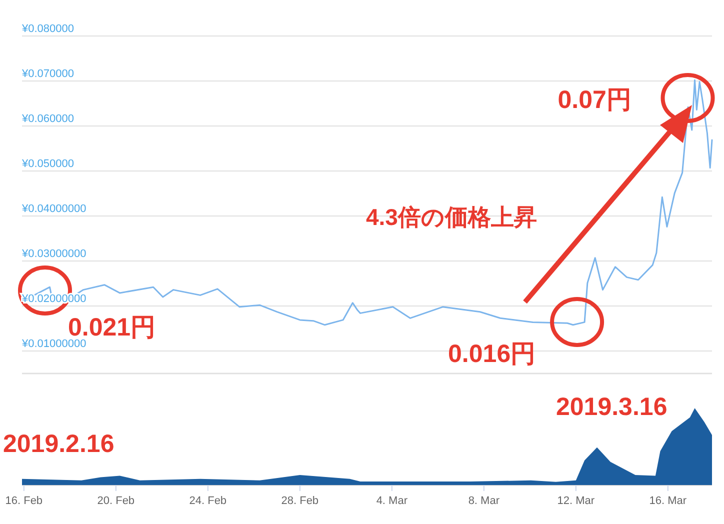 The image size is (724, 524). I want to click on y-tick-label: ¥0.070000, so click(47, 74).